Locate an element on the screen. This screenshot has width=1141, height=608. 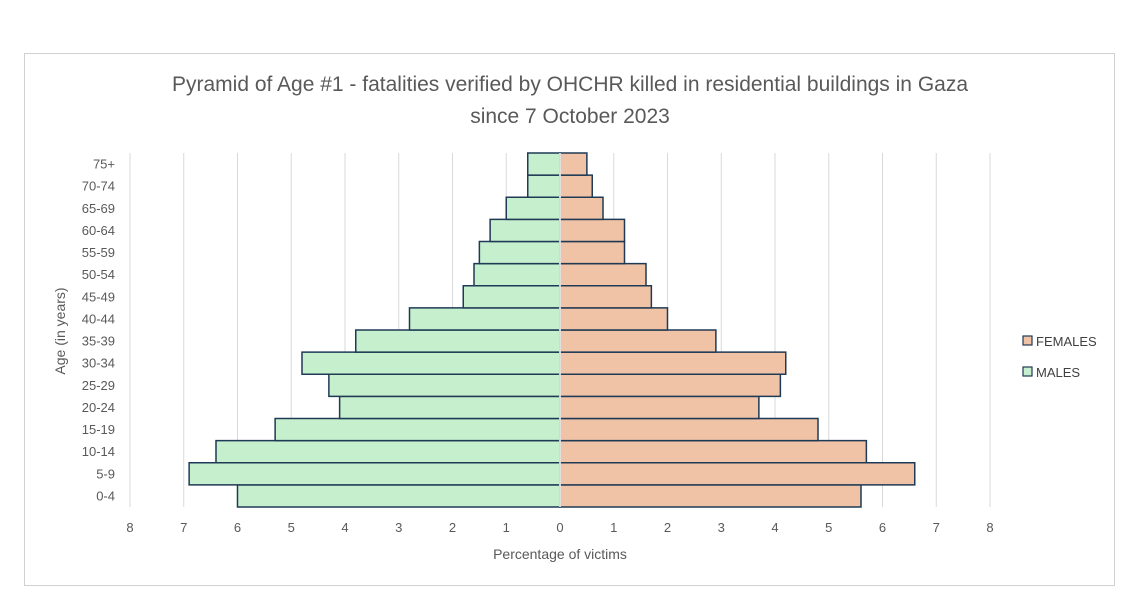
y-tick-label: 65-69 is located at coordinates (98, 208).